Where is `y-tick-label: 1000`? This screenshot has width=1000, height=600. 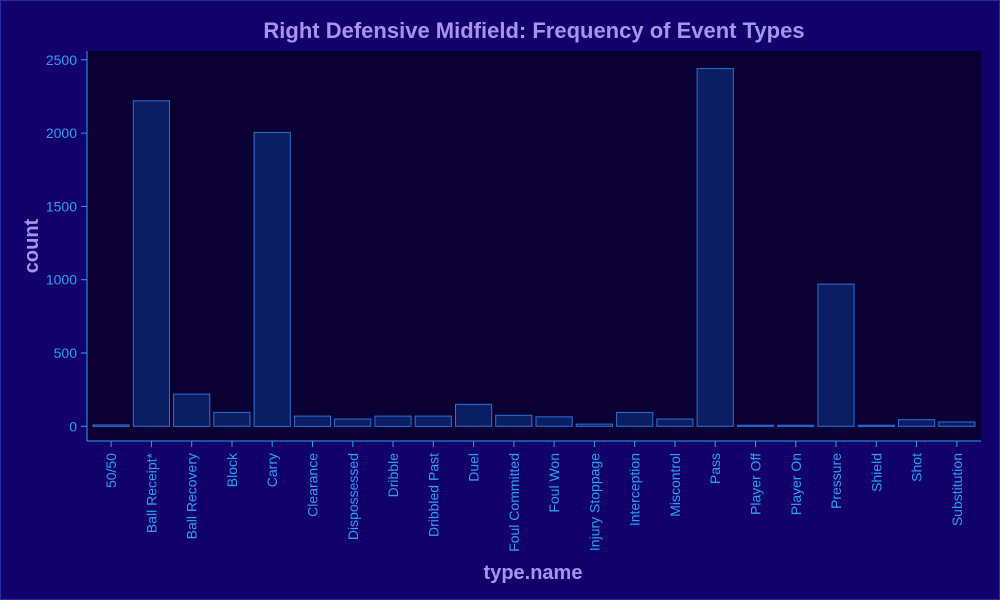
y-tick-label: 1000 is located at coordinates (61, 280).